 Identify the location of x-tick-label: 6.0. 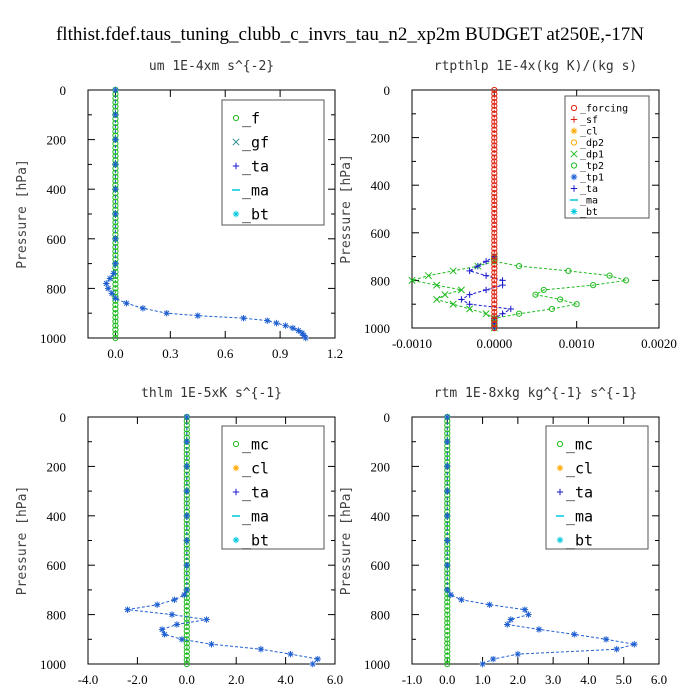
(335, 679).